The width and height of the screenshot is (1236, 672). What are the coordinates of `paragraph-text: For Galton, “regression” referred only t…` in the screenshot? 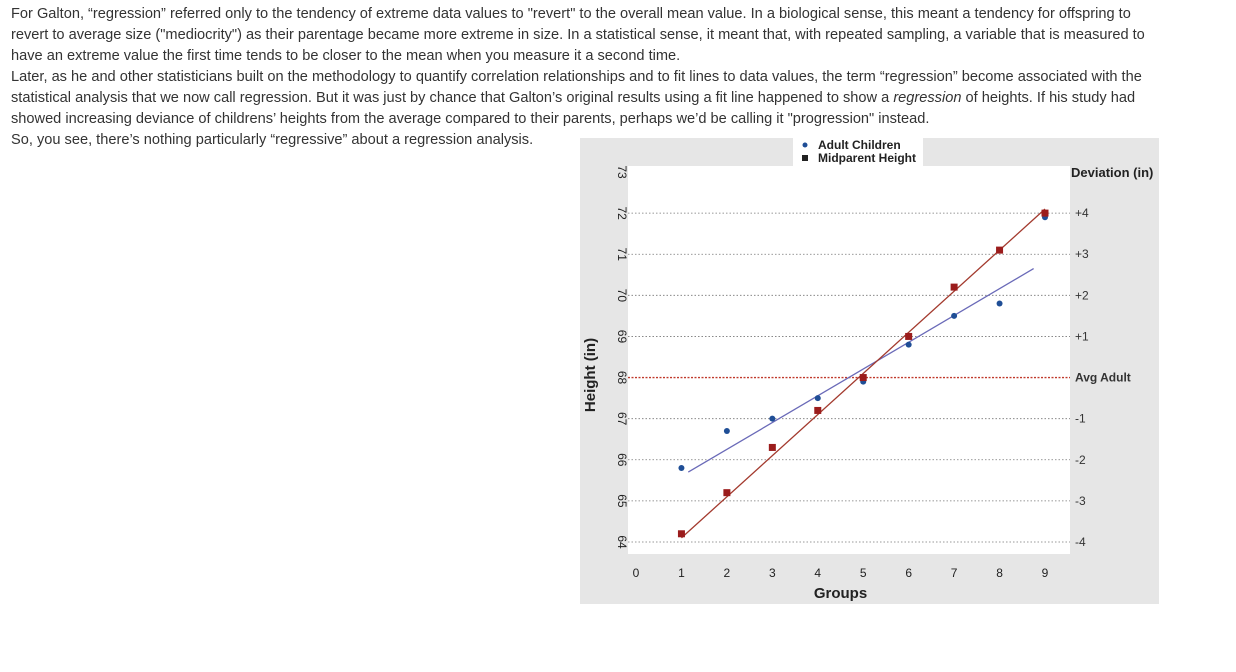 It's located at (578, 35).